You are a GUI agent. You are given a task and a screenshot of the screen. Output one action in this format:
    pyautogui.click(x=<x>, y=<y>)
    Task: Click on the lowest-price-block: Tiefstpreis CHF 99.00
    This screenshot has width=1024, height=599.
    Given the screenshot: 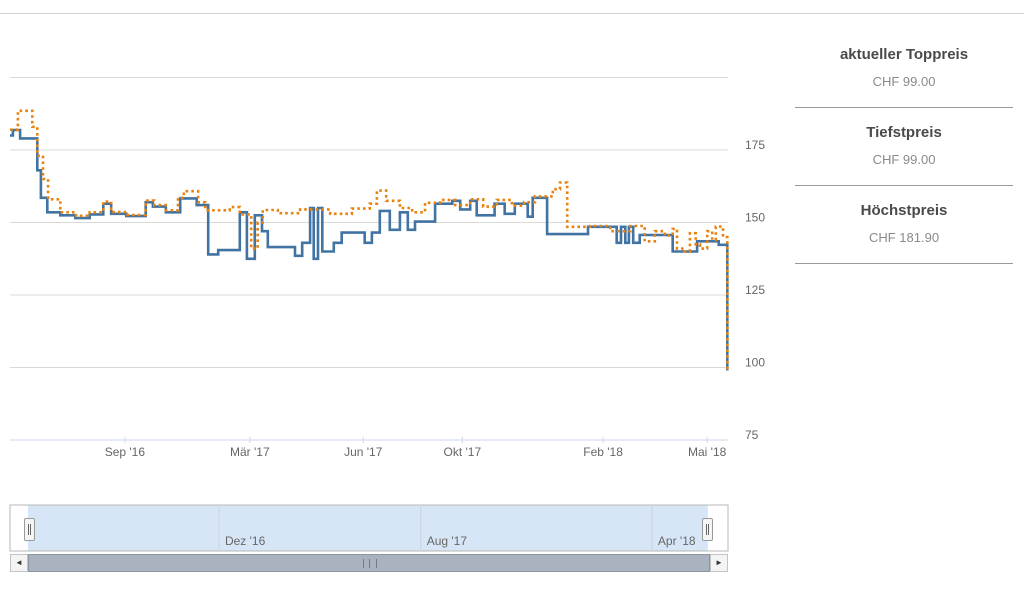 What is the action you would take?
    pyautogui.click(x=904, y=147)
    